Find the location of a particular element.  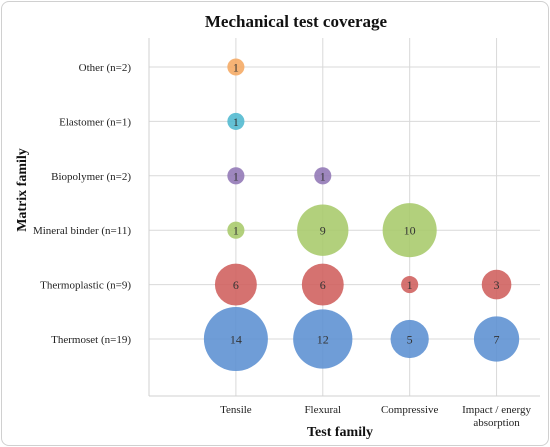

bubble-value-label: 10 is located at coordinates (410, 231).